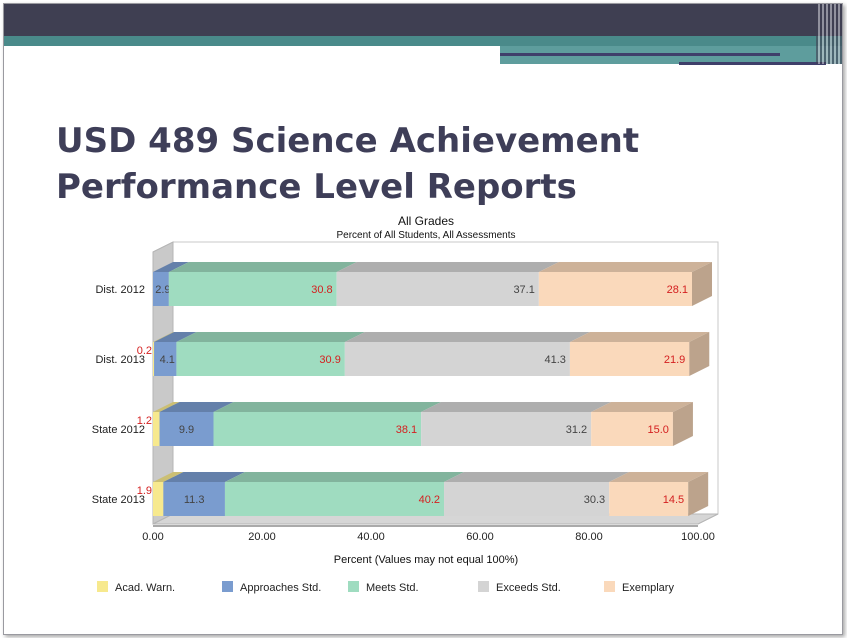 The width and height of the screenshot is (847, 638). Describe the element at coordinates (426, 221) in the screenshot. I see `chart-title: All Grades` at that location.